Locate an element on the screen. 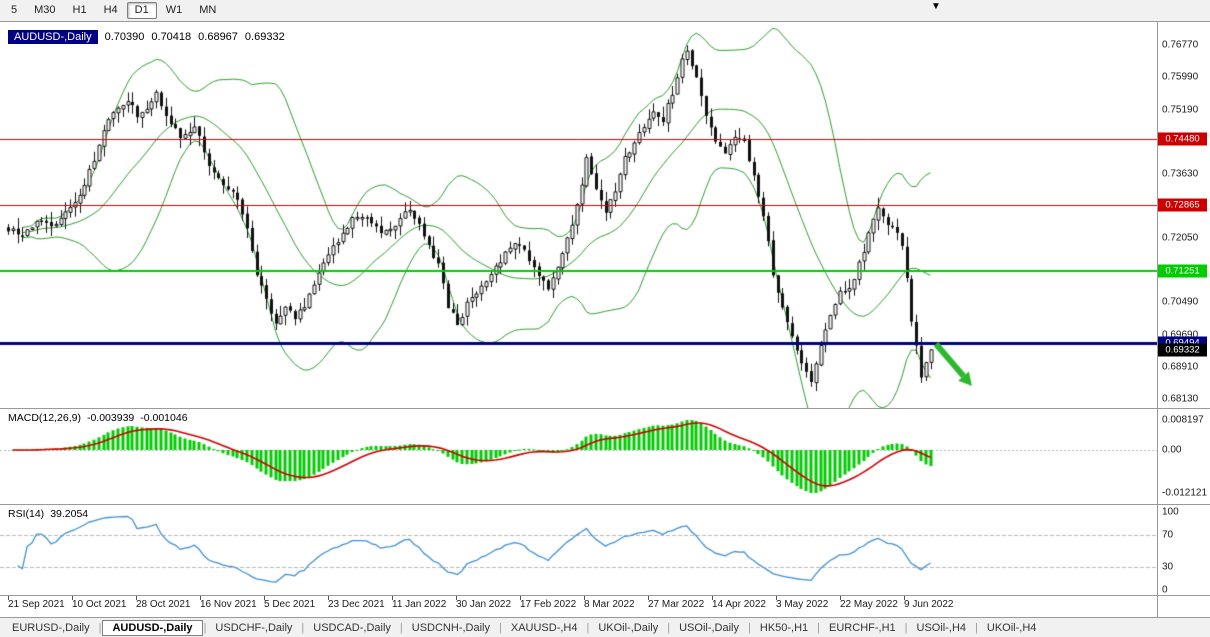 The width and height of the screenshot is (1210, 637). date-axis-label: 8 Mar 2022 is located at coordinates (609, 604).